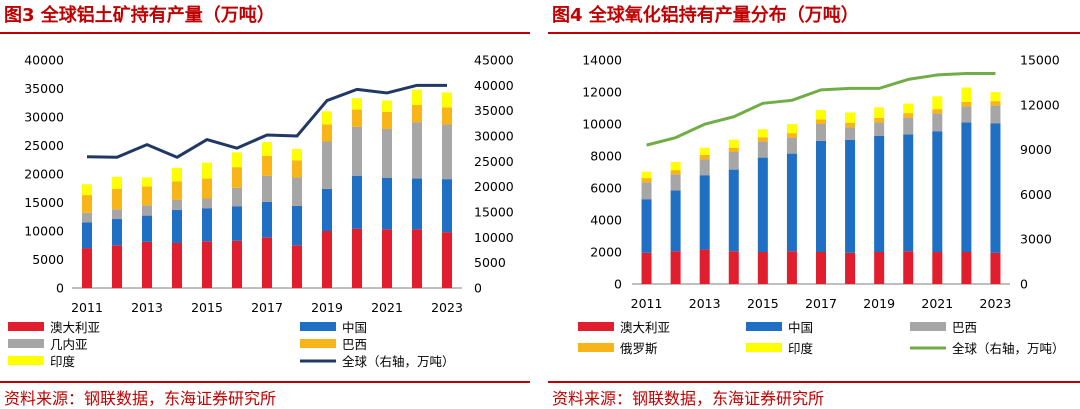  I want to click on legend-label: 中国, so click(800, 327).